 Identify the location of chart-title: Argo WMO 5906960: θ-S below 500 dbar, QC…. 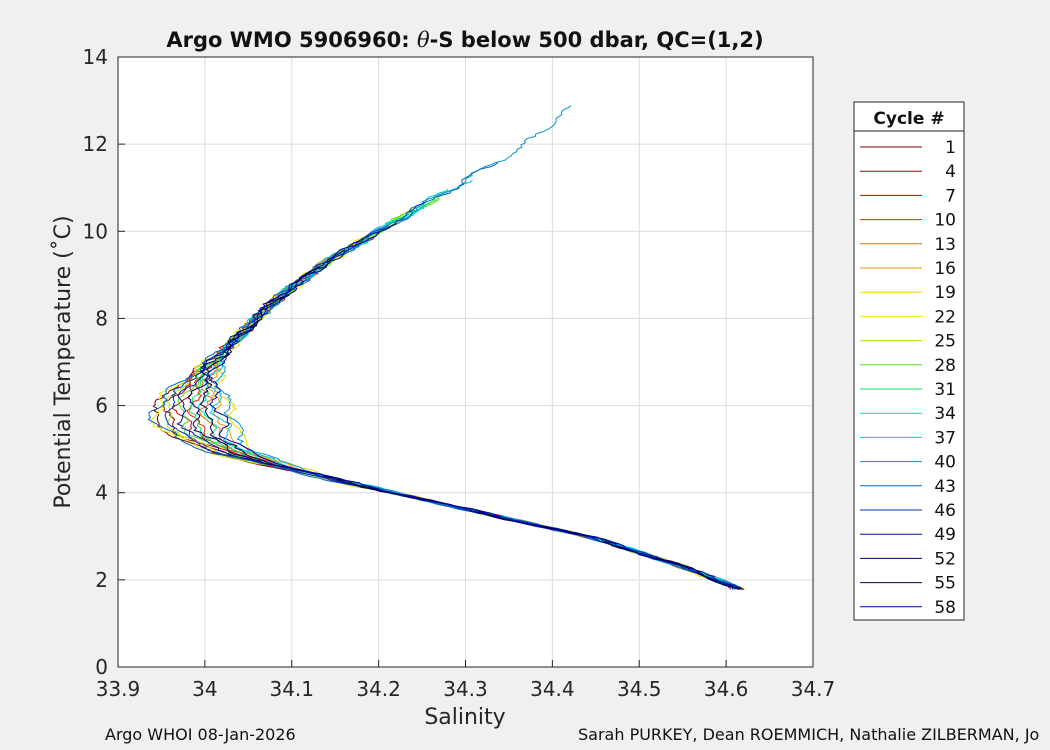
(464, 40).